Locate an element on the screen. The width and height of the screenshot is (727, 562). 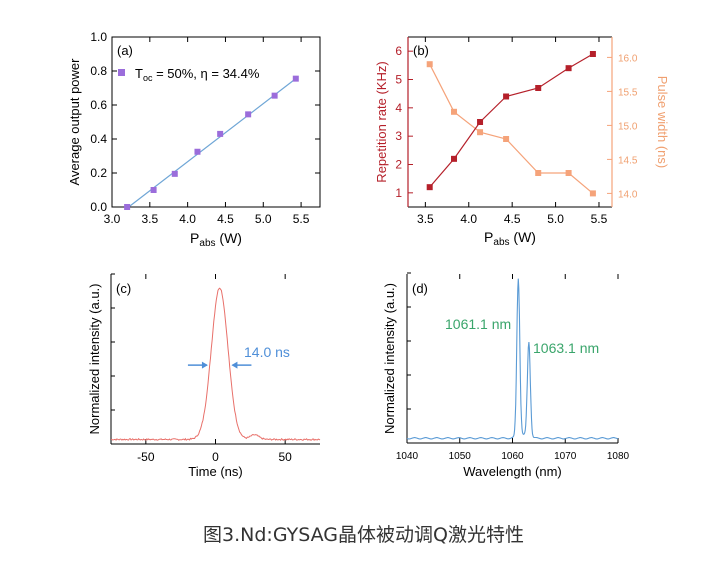
y-tick-label: 1 is located at coordinates (398, 193).